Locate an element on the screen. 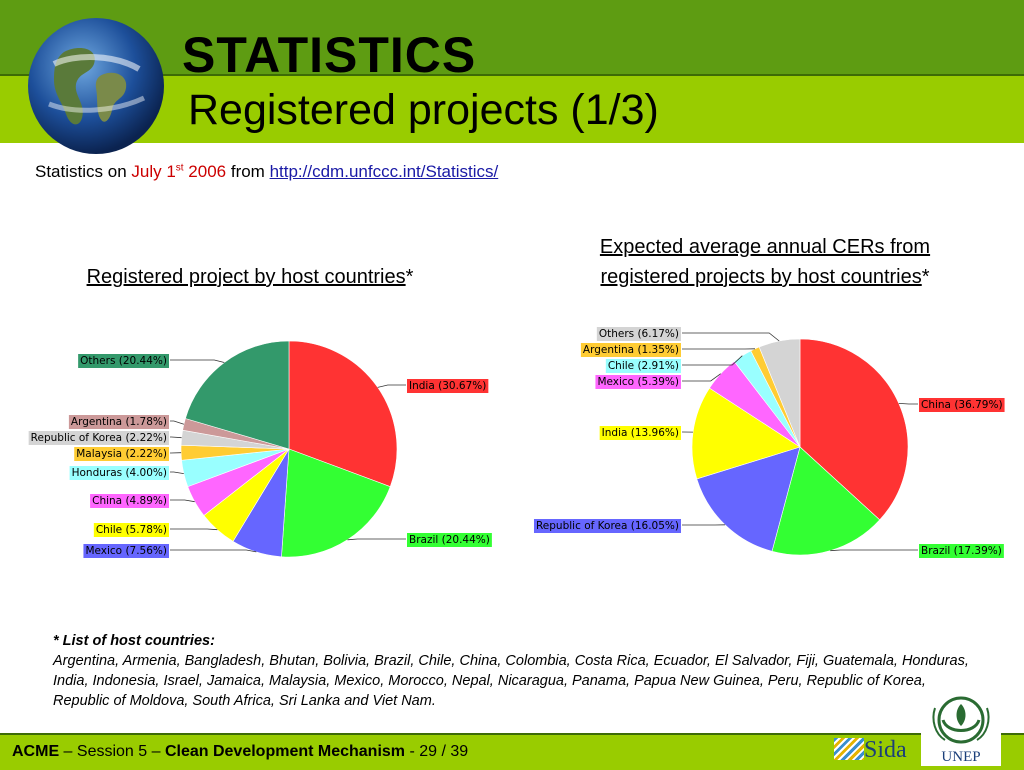 The image size is (1024, 770). pie-label-mexico: Mexico (5.39%) is located at coordinates (638, 382).